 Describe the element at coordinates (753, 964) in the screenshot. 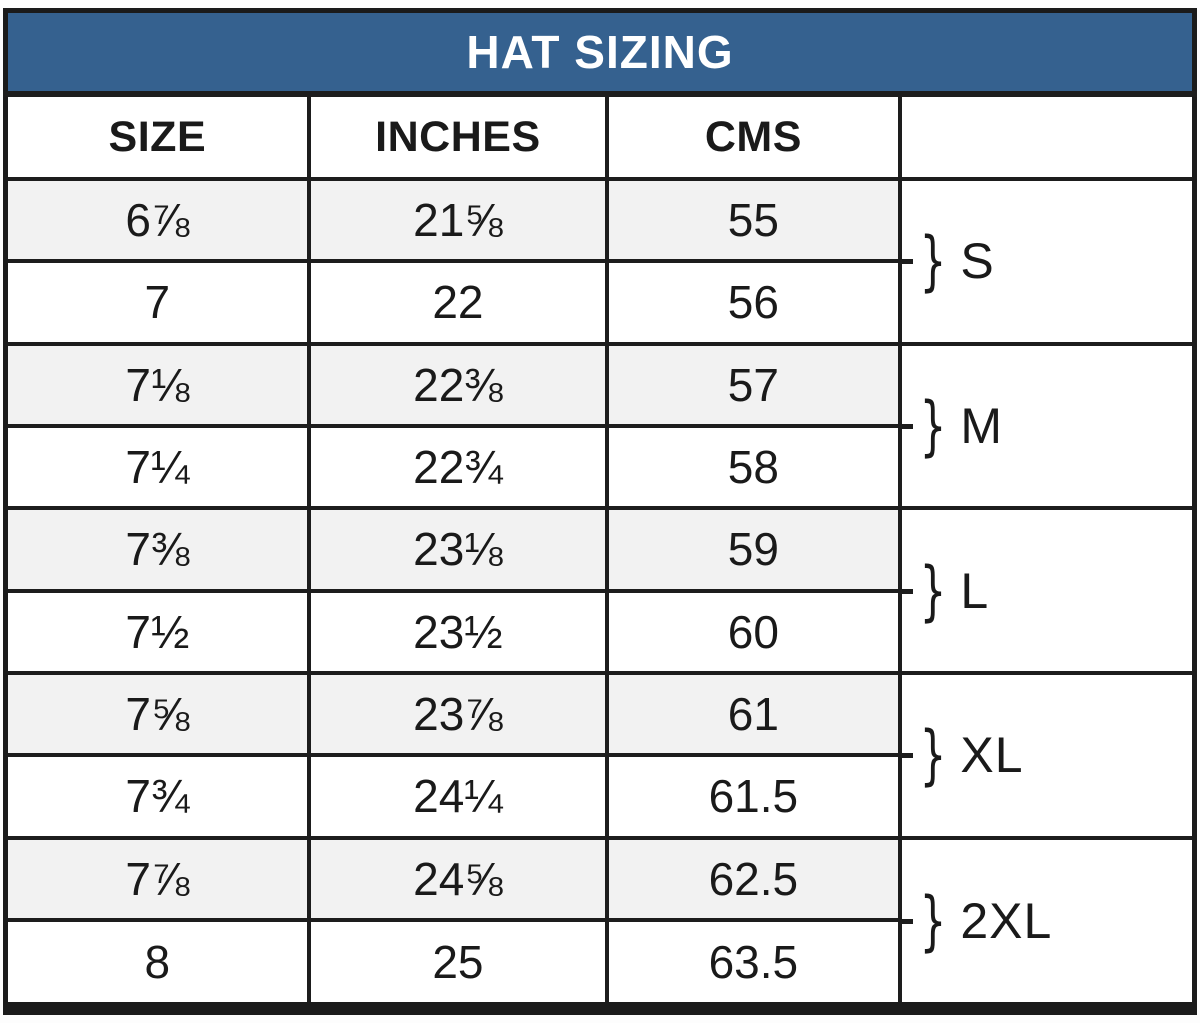

I see `cell-cms: 63.5` at that location.